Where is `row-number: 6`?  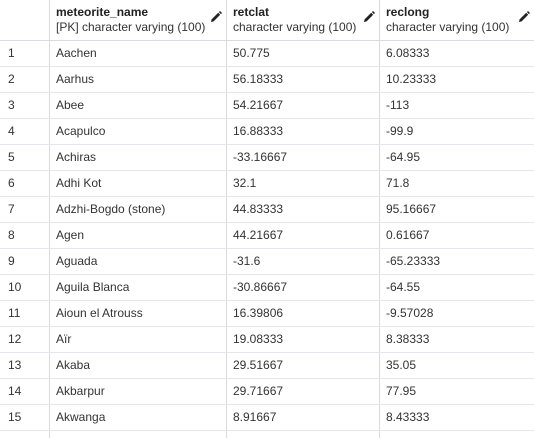
row-number: 6 is located at coordinates (25, 183).